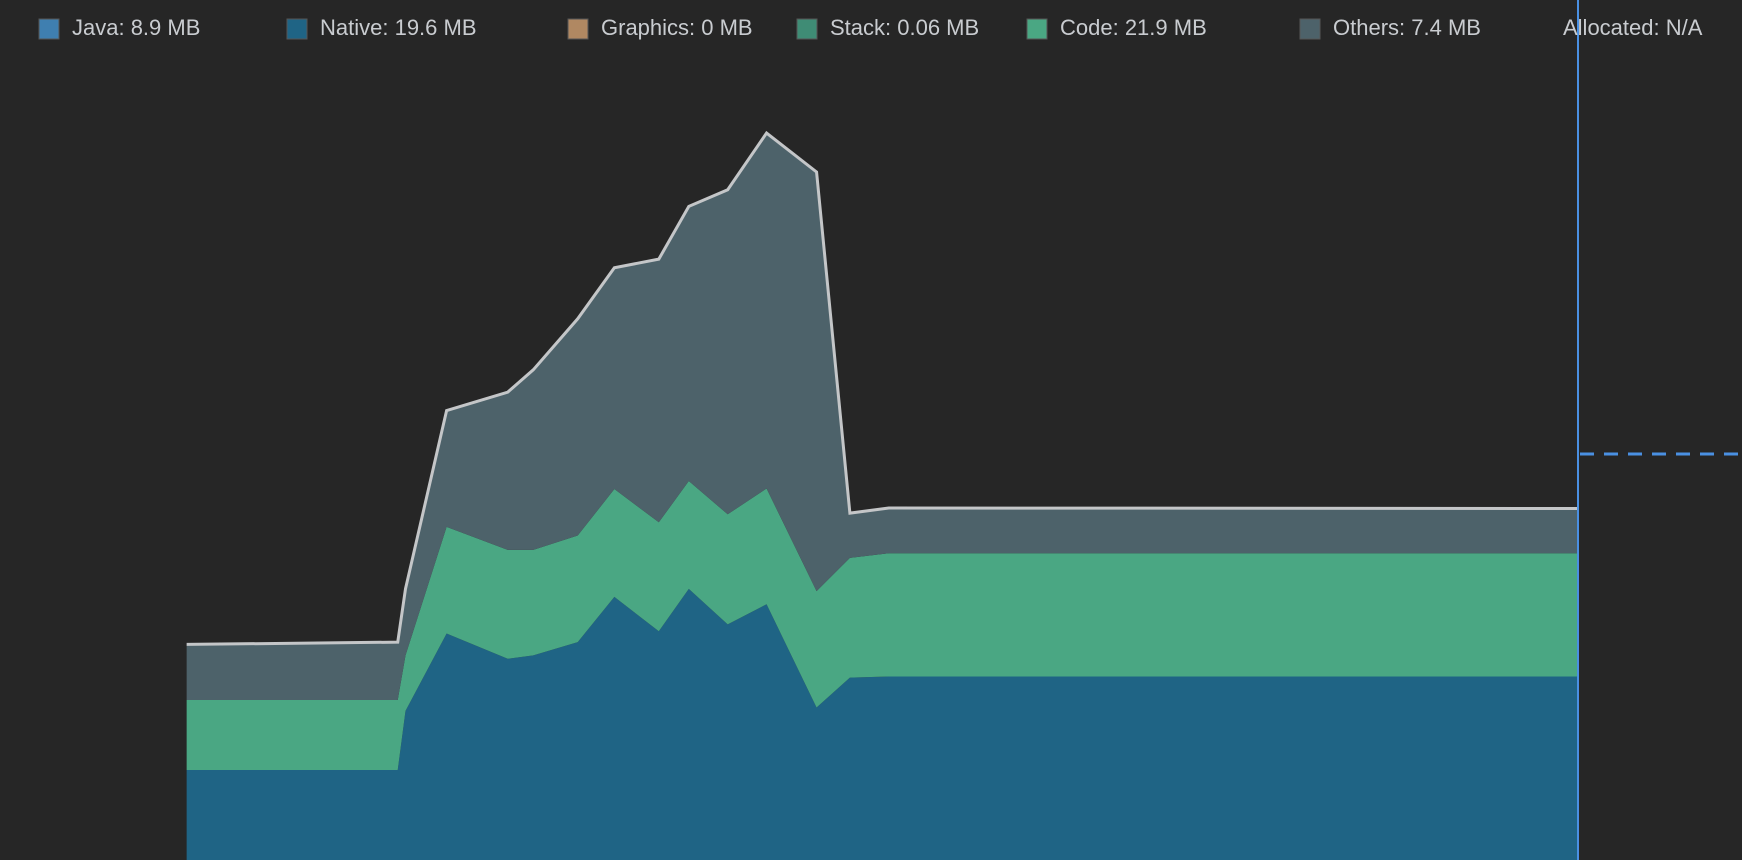 The height and width of the screenshot is (860, 1742). What do you see at coordinates (1633, 27) in the screenshot?
I see `allocated-label: Allocated: N/A` at bounding box center [1633, 27].